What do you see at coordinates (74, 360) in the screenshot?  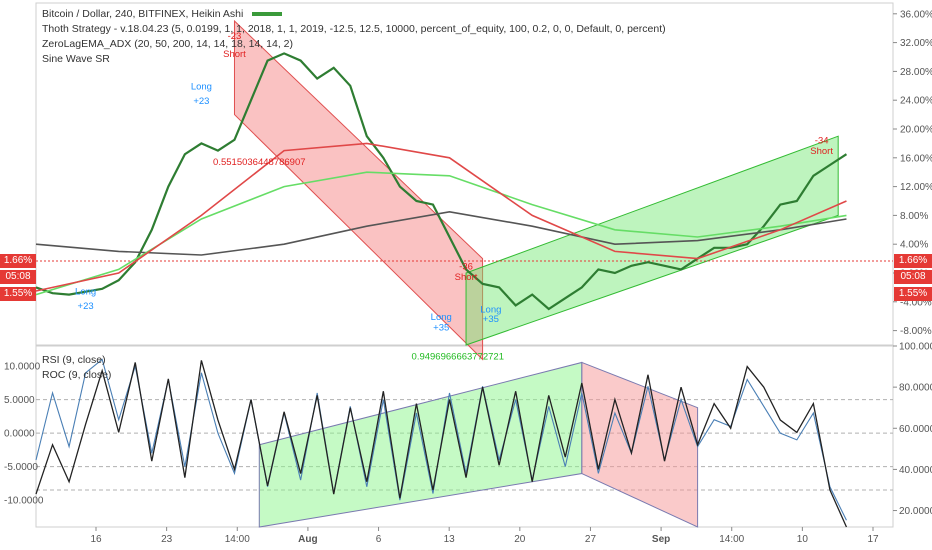 I see `indicator-rsi: RSI (9, close)` at bounding box center [74, 360].